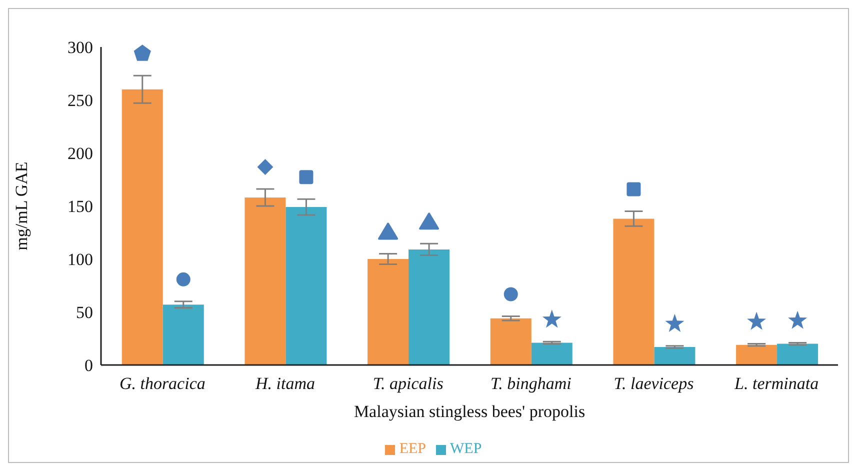 The height and width of the screenshot is (471, 857). What do you see at coordinates (284, 383) in the screenshot?
I see `x-tick-label: H. itama` at bounding box center [284, 383].